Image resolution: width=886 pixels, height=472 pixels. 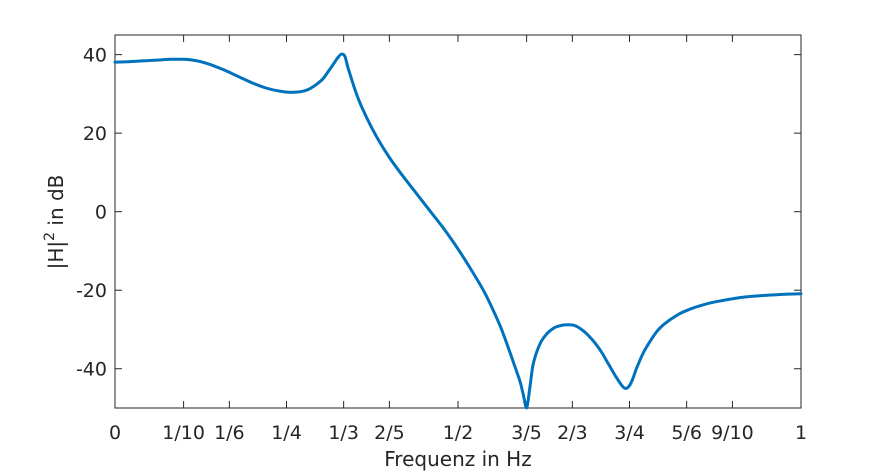 I want to click on x-tick-label: 1/6, so click(x=229, y=433).